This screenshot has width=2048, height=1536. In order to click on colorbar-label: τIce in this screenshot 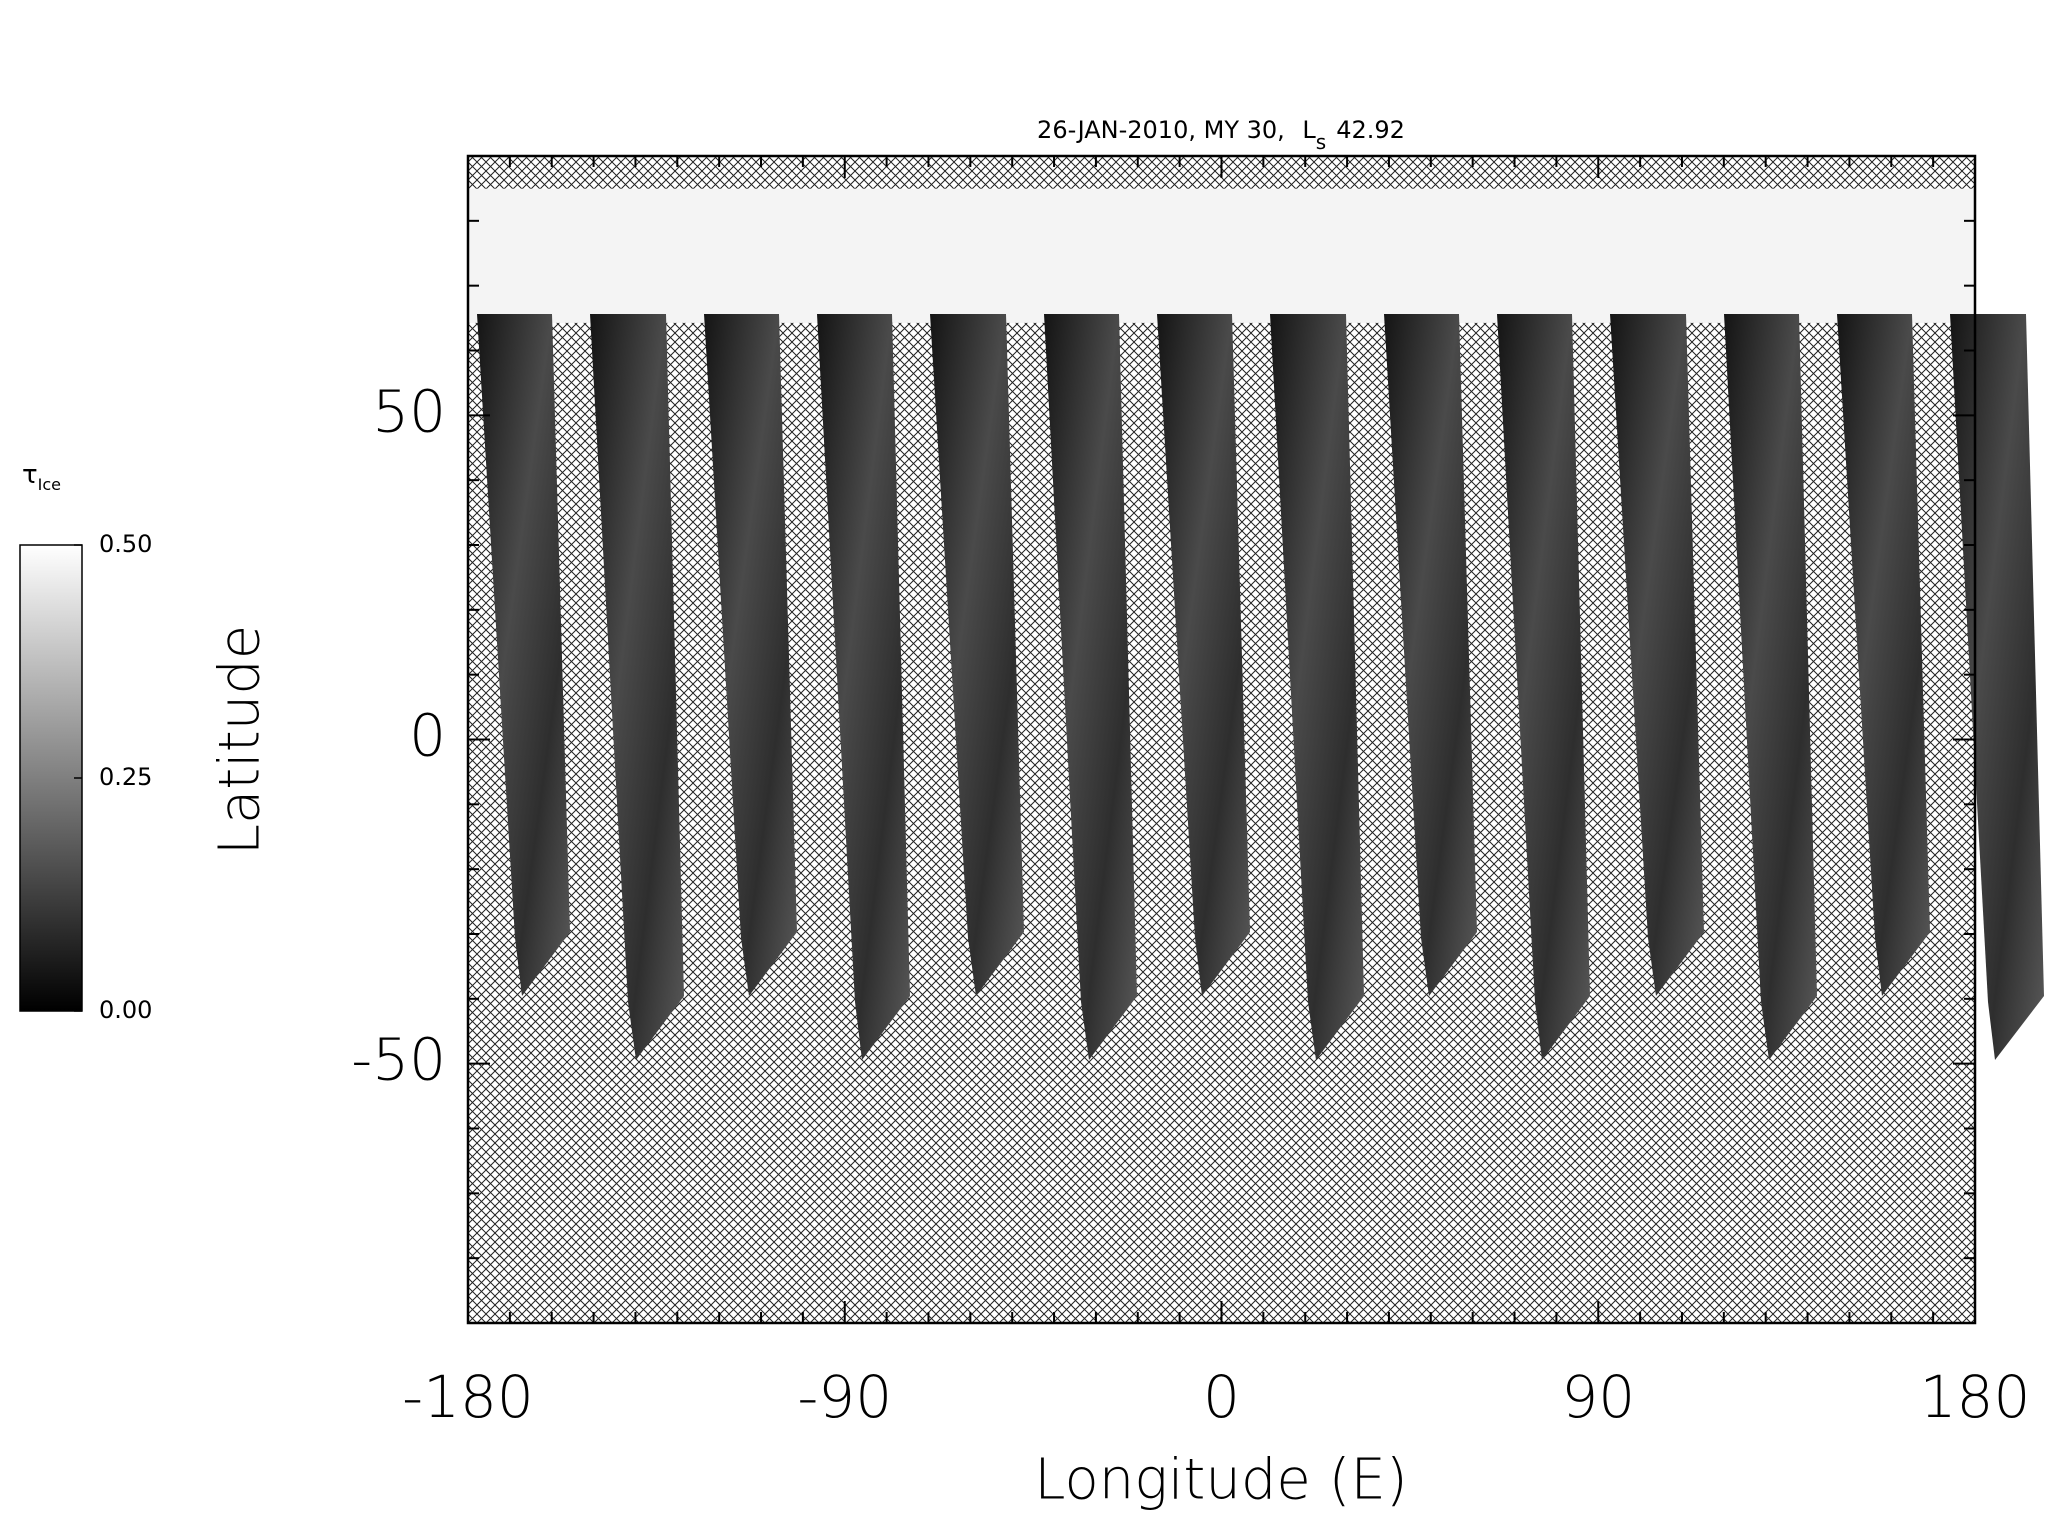, I will do `click(41, 477)`.